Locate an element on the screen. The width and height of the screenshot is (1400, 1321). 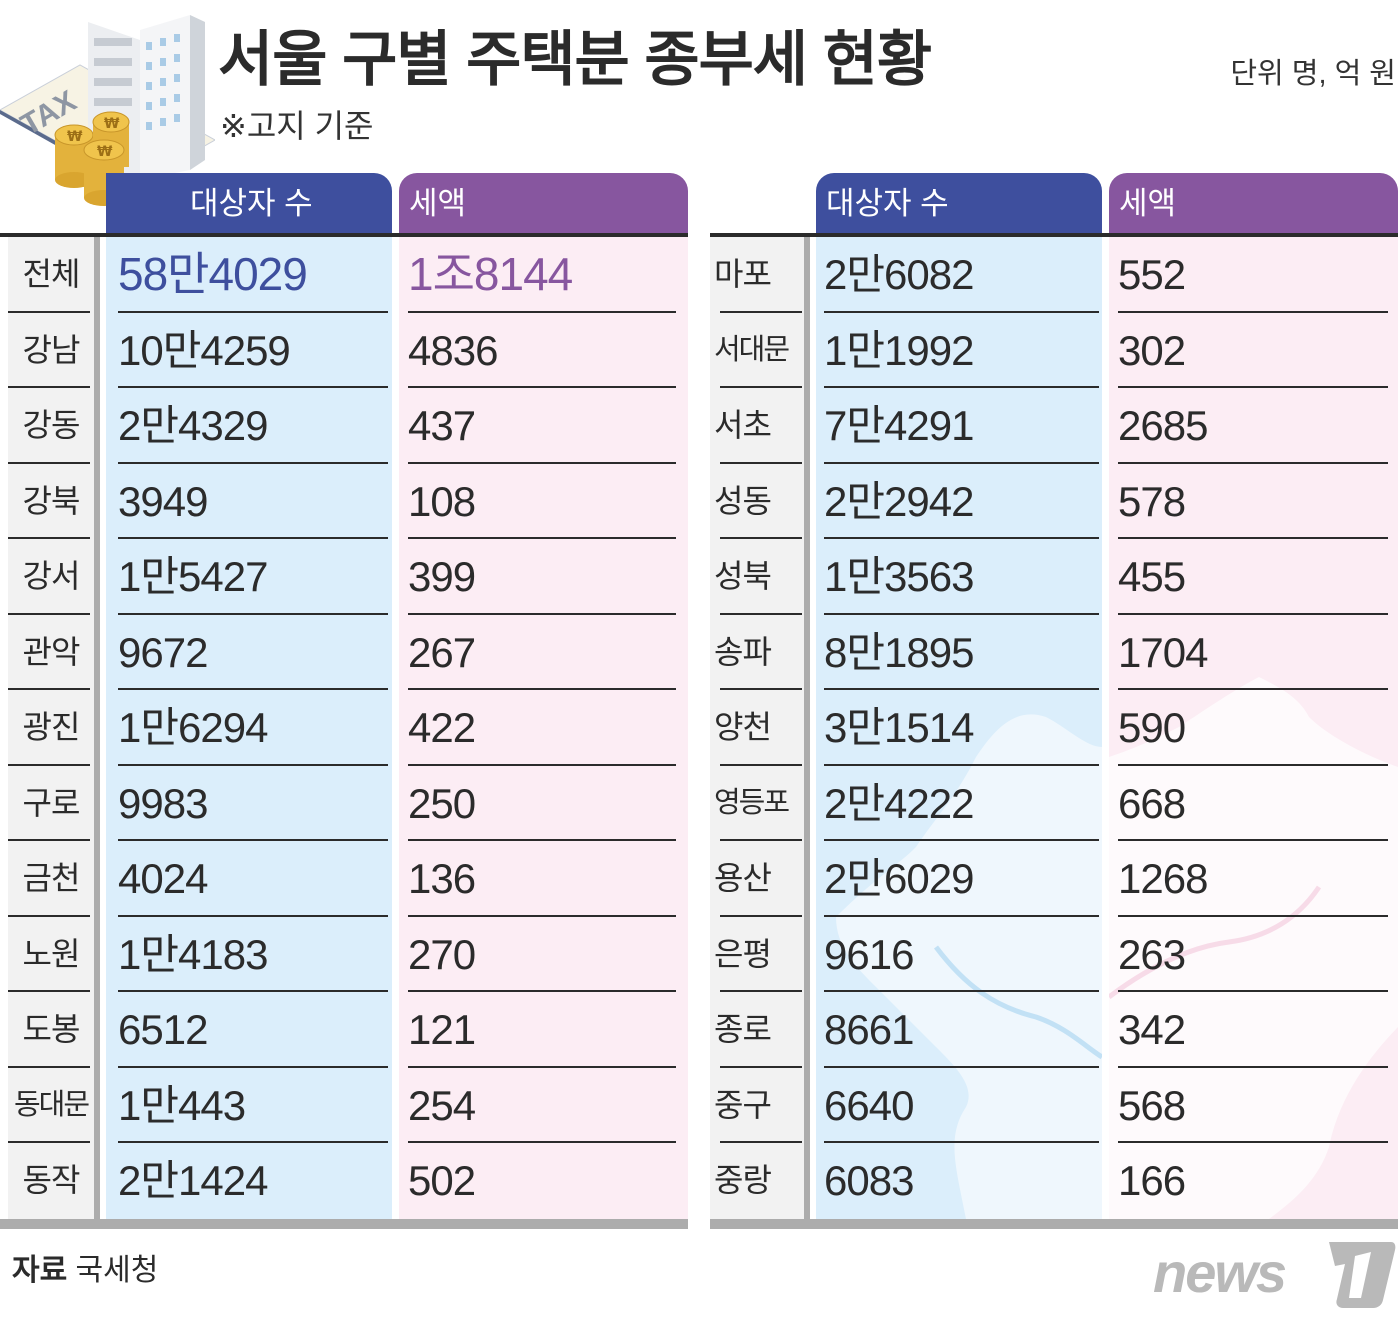
column-divider is located at coordinates (807, 728).